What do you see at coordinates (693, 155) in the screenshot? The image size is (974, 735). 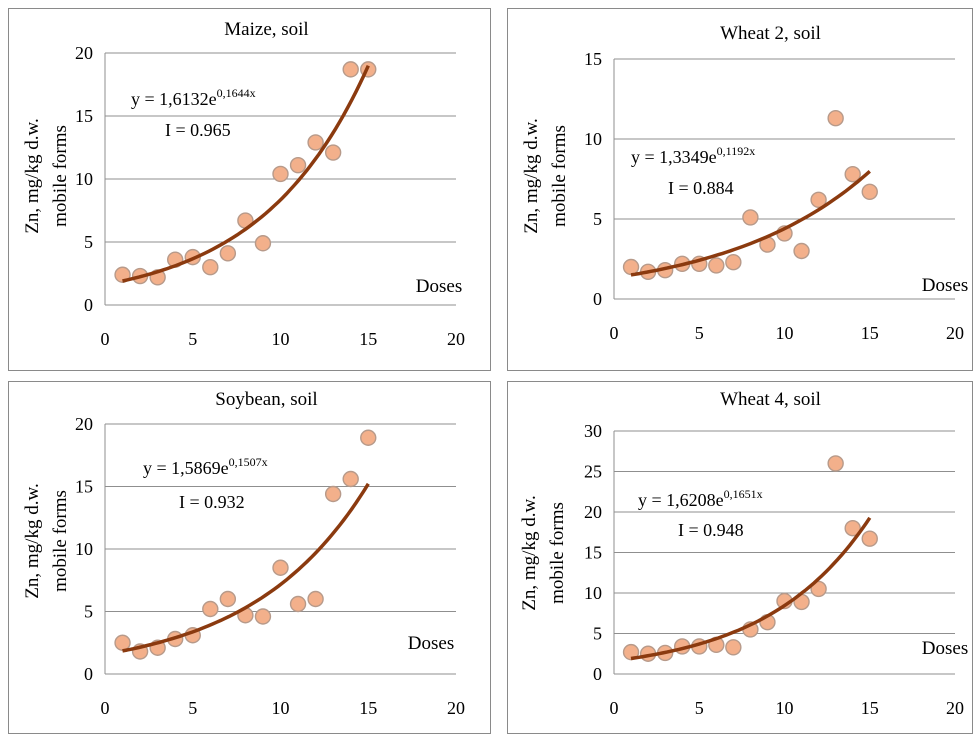 I see `trendline-equation: y = 1,3349e0,1192x` at bounding box center [693, 155].